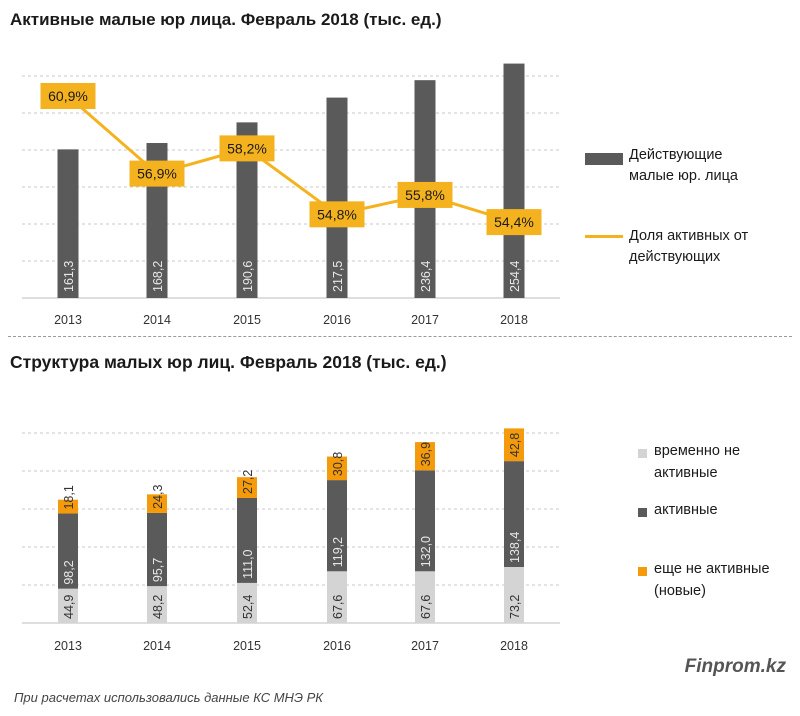 The height and width of the screenshot is (716, 800). Describe the element at coordinates (157, 549) in the screenshot. I see `chart2-seg-active-2014` at that location.